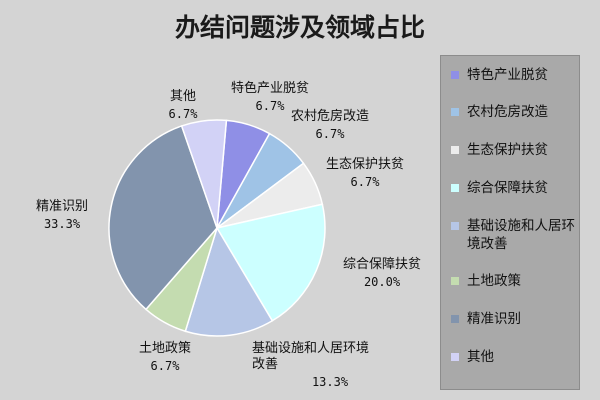 This screenshot has width=600, height=400. What do you see at coordinates (494, 319) in the screenshot?
I see `legend-label: 精准识别` at bounding box center [494, 319].